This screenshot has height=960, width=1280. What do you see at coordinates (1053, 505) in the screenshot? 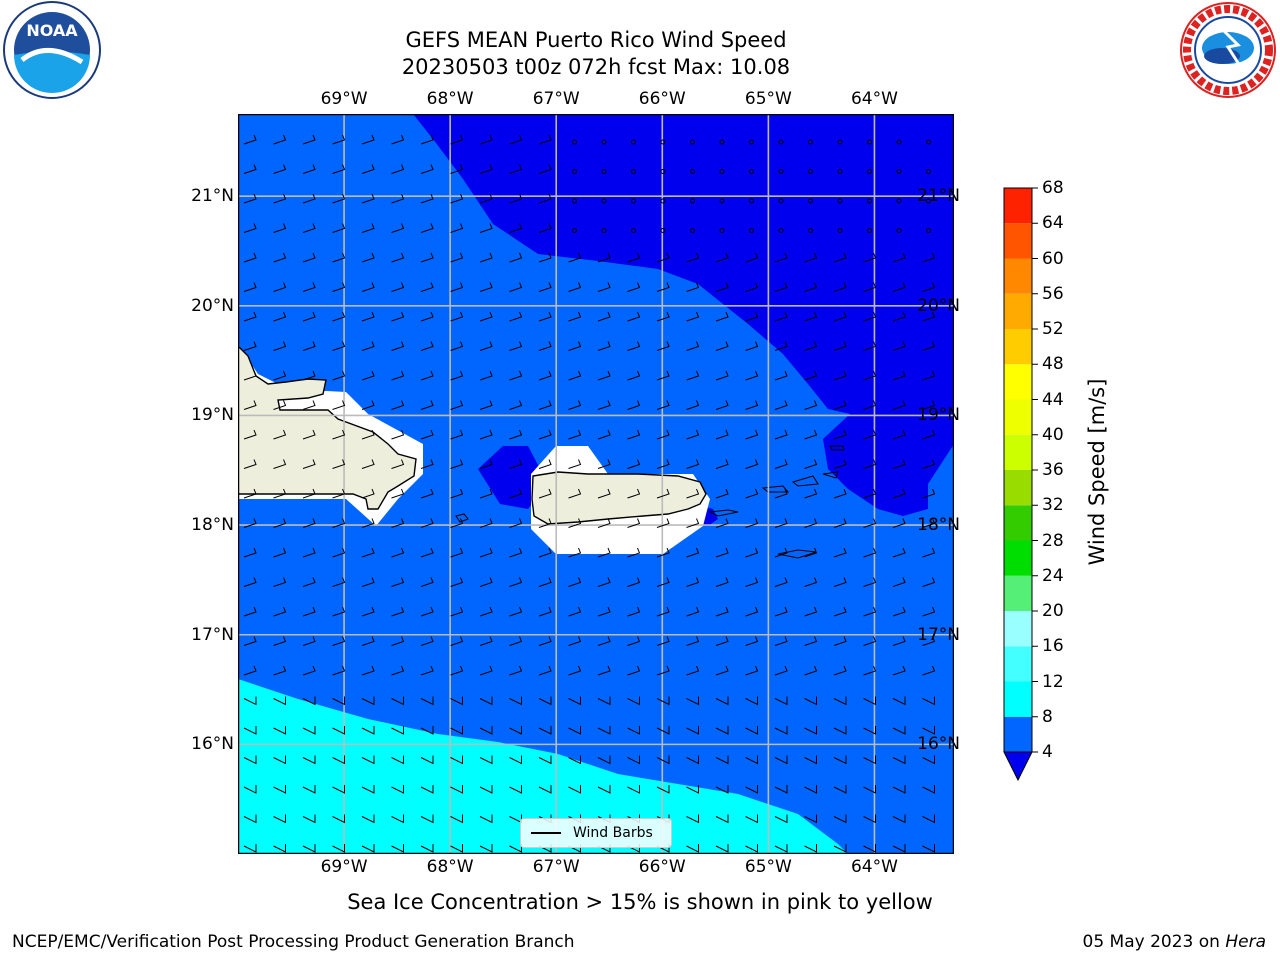
I see `colorbar-tick-label: 32` at bounding box center [1053, 505].